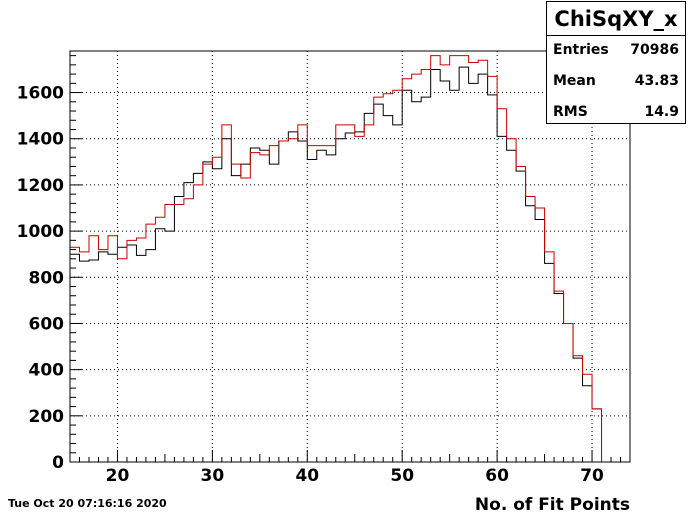  I want to click on rms-label: RMS, so click(570, 112).